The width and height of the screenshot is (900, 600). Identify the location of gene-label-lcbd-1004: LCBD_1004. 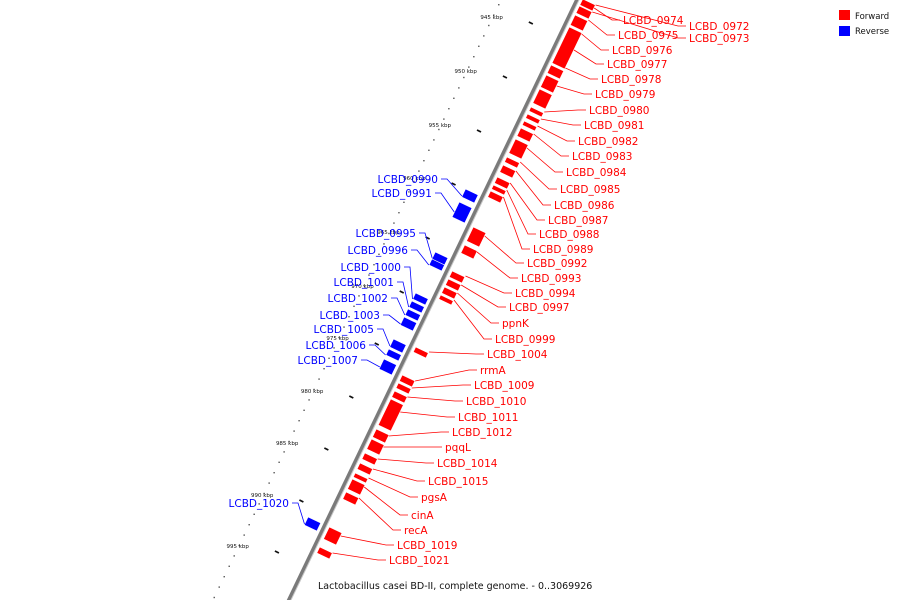
(517, 355).